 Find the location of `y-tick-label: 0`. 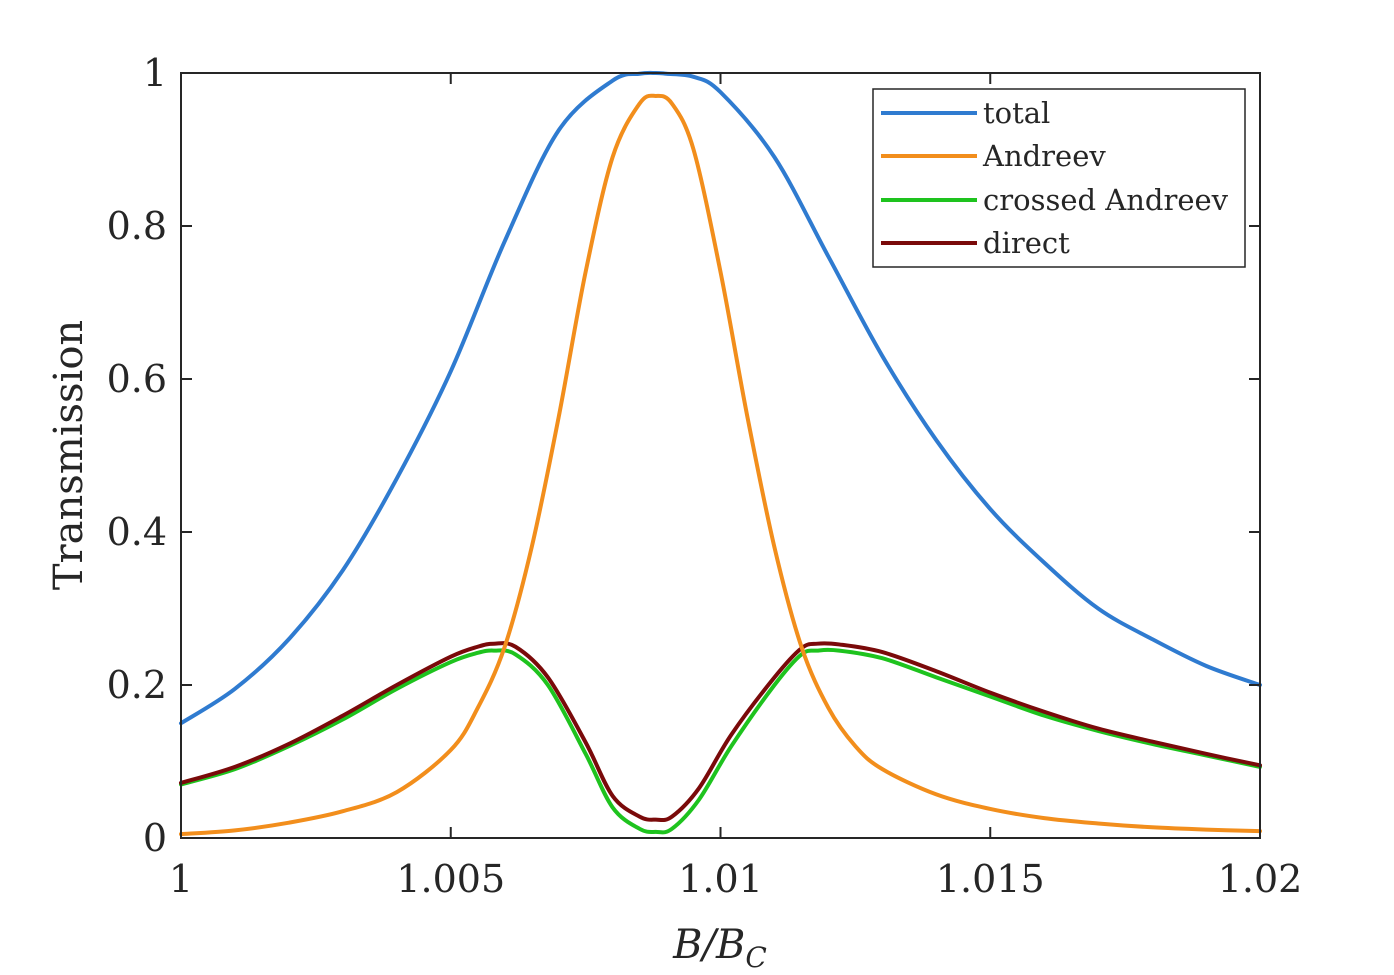

y-tick-label: 0 is located at coordinates (155, 838).